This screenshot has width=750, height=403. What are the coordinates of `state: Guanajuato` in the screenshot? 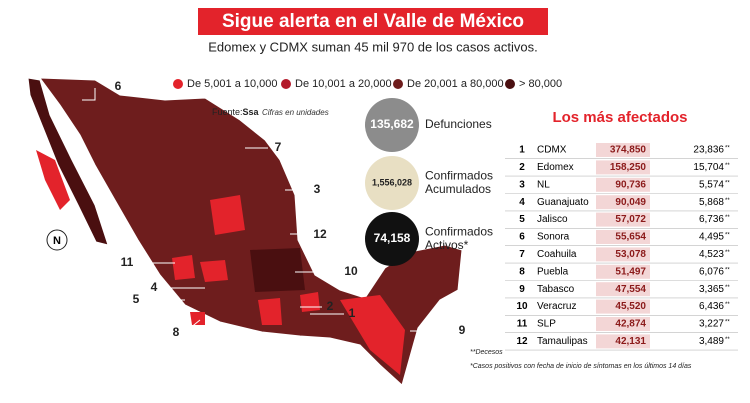 It's located at (563, 202).